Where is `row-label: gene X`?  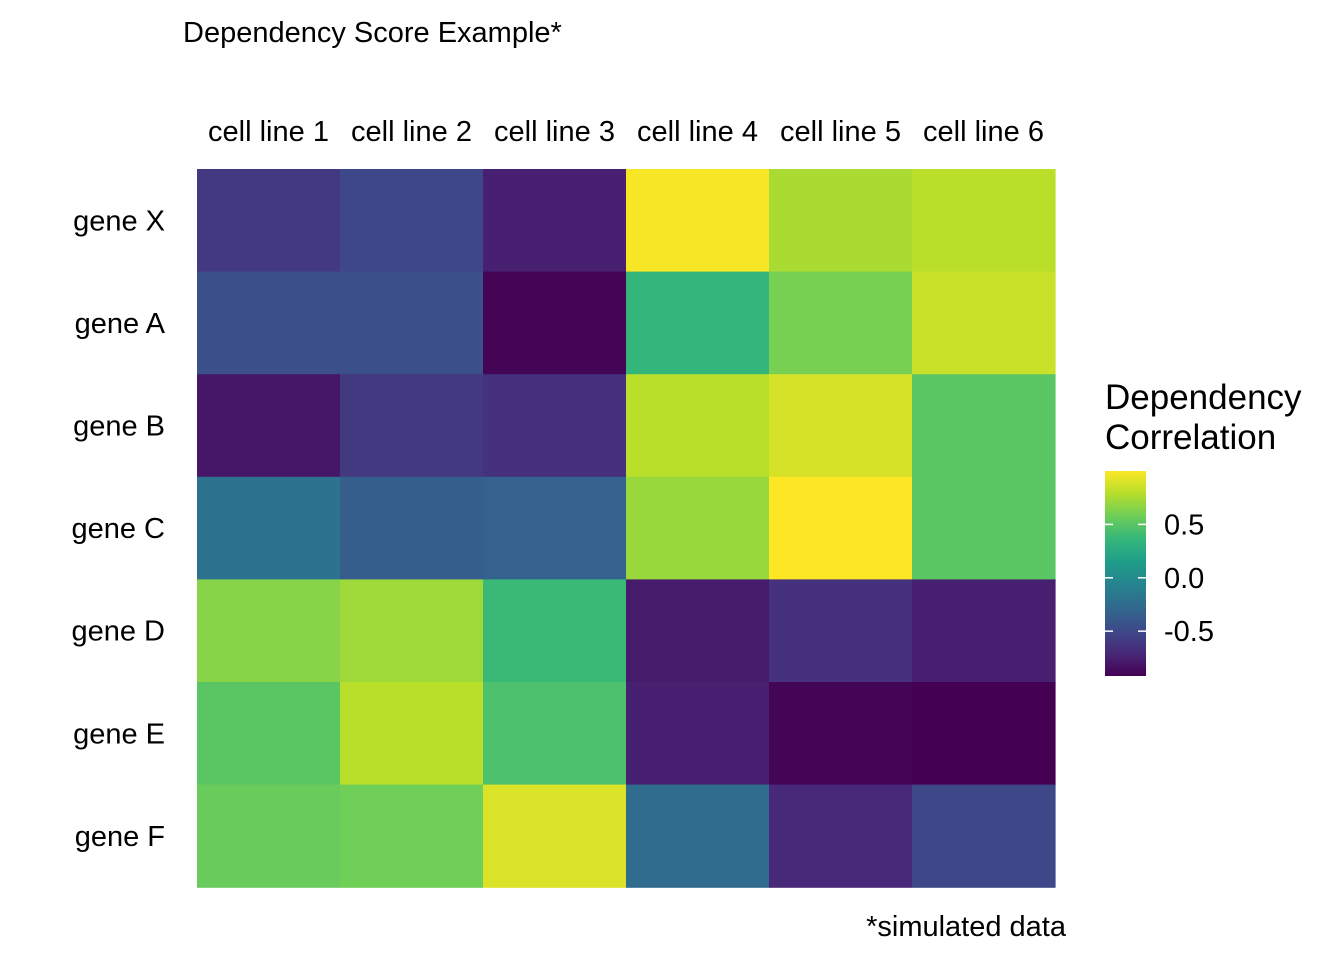
row-label: gene X is located at coordinates (119, 221).